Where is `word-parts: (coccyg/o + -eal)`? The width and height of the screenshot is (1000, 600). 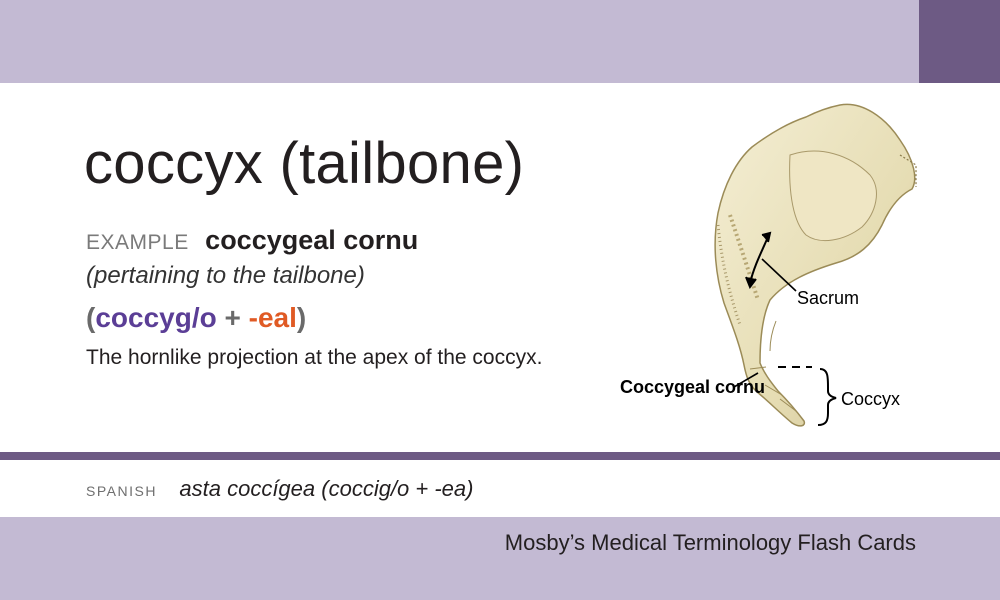
word-parts: (coccyg/o + -eal) is located at coordinates (196, 318).